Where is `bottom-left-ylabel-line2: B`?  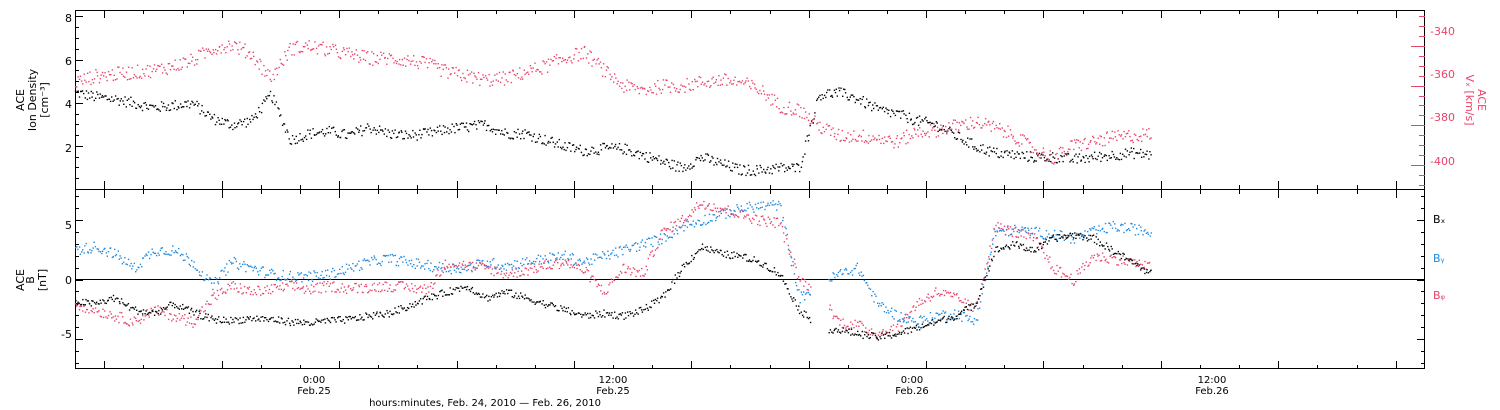 bottom-left-ylabel-line2: B is located at coordinates (30, 280).